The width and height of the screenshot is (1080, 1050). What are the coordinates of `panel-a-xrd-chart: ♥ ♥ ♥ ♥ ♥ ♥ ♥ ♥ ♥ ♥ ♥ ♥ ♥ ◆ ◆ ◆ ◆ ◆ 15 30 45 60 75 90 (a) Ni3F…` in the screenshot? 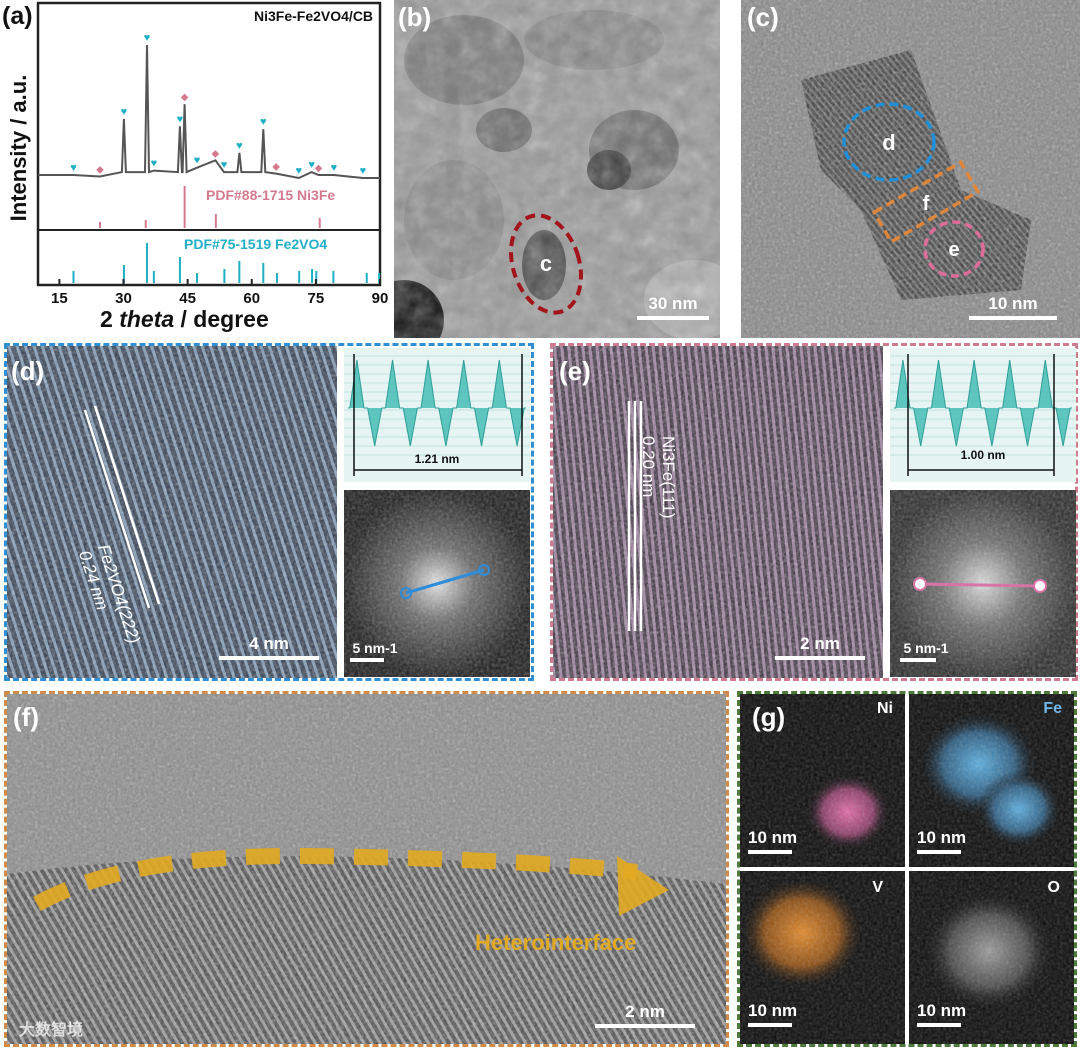 It's located at (194, 169).